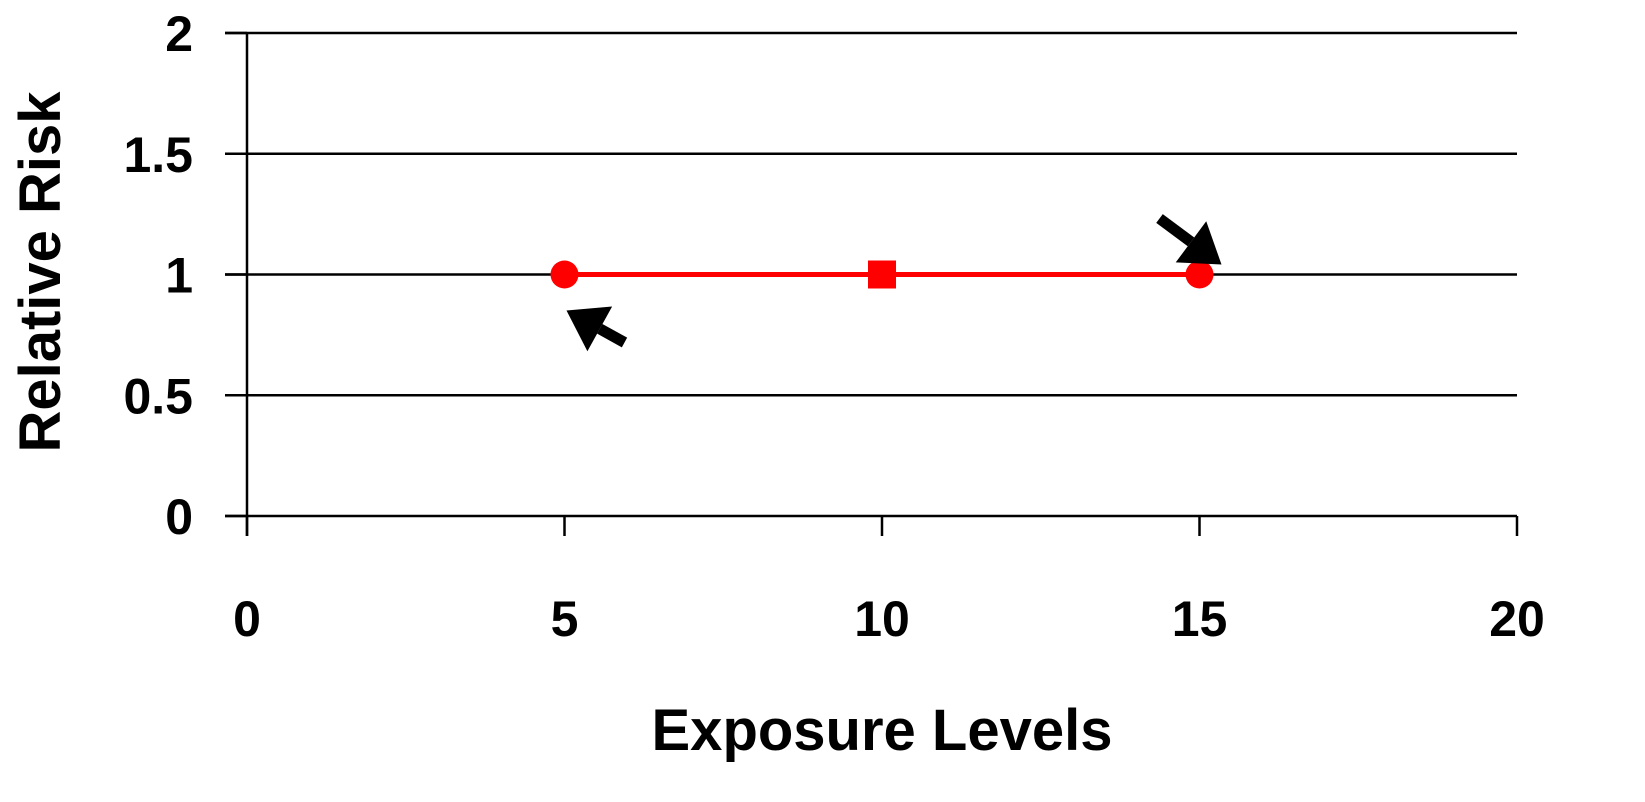 The height and width of the screenshot is (802, 1645). What do you see at coordinates (1517, 619) in the screenshot?
I see `x-tick-label: 20` at bounding box center [1517, 619].